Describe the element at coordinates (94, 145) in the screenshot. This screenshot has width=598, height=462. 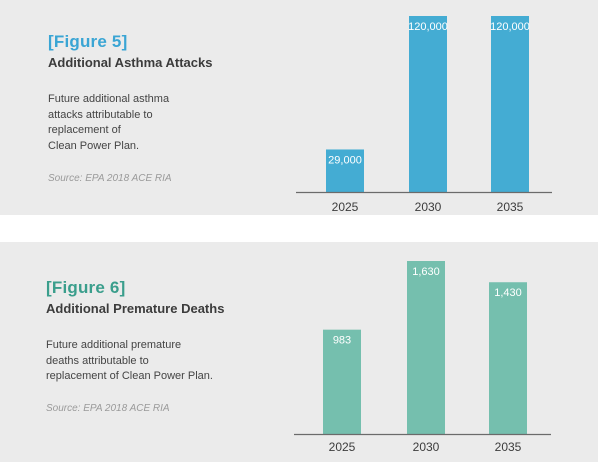
I see `description-line: Clean Power Plan.` at that location.